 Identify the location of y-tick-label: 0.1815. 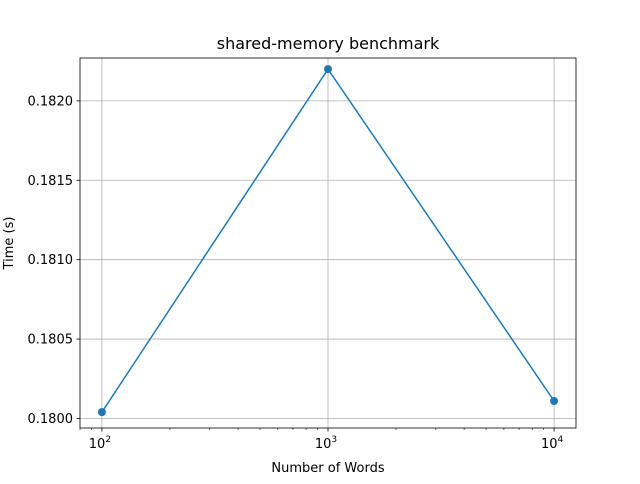
(51, 181).